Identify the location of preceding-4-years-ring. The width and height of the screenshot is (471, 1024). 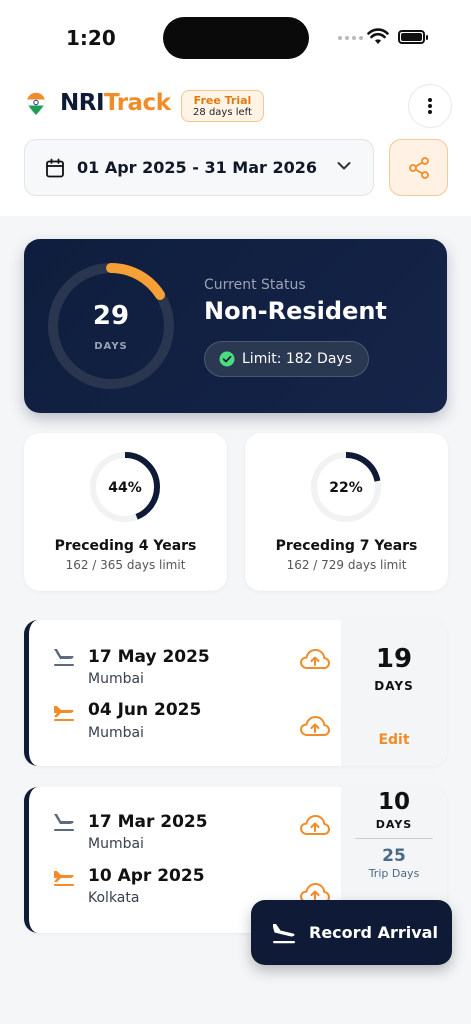
(125, 487).